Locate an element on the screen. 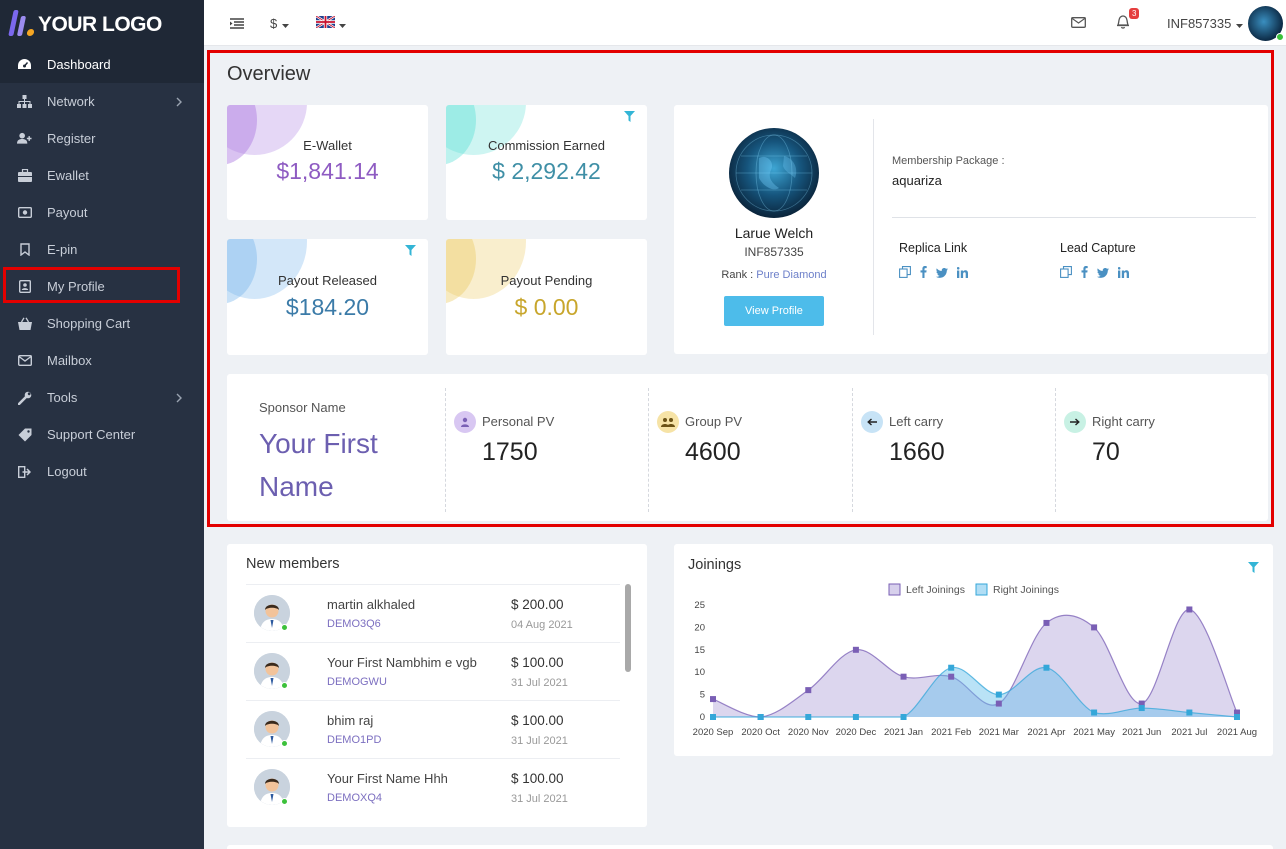 The height and width of the screenshot is (849, 1286). stat-label: Commission Earned is located at coordinates (546, 145).